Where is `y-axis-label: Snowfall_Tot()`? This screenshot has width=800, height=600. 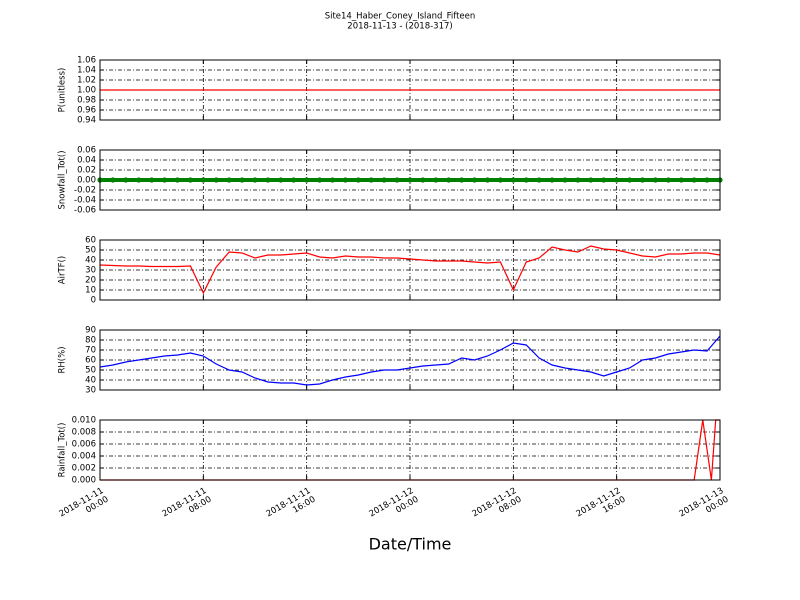 y-axis-label: Snowfall_Tot() is located at coordinates (63, 179).